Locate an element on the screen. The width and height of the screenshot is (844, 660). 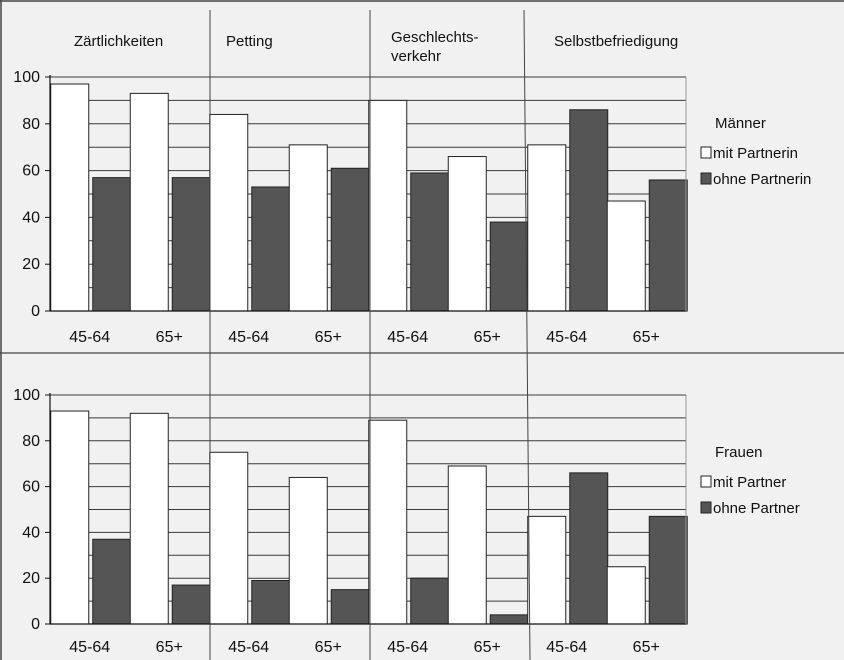
section-header: Zärtlichkeiten is located at coordinates (118, 41).